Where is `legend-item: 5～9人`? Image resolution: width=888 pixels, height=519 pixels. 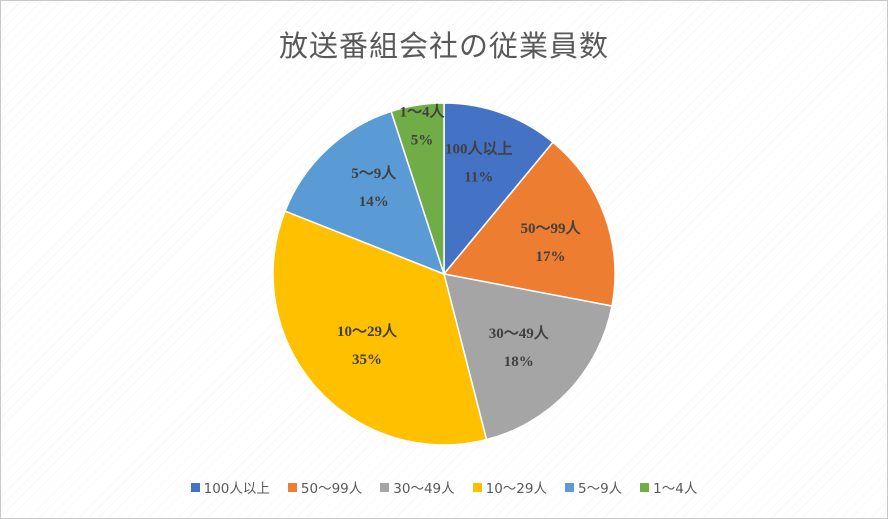
legend-item: 5～9人 is located at coordinates (593, 487).